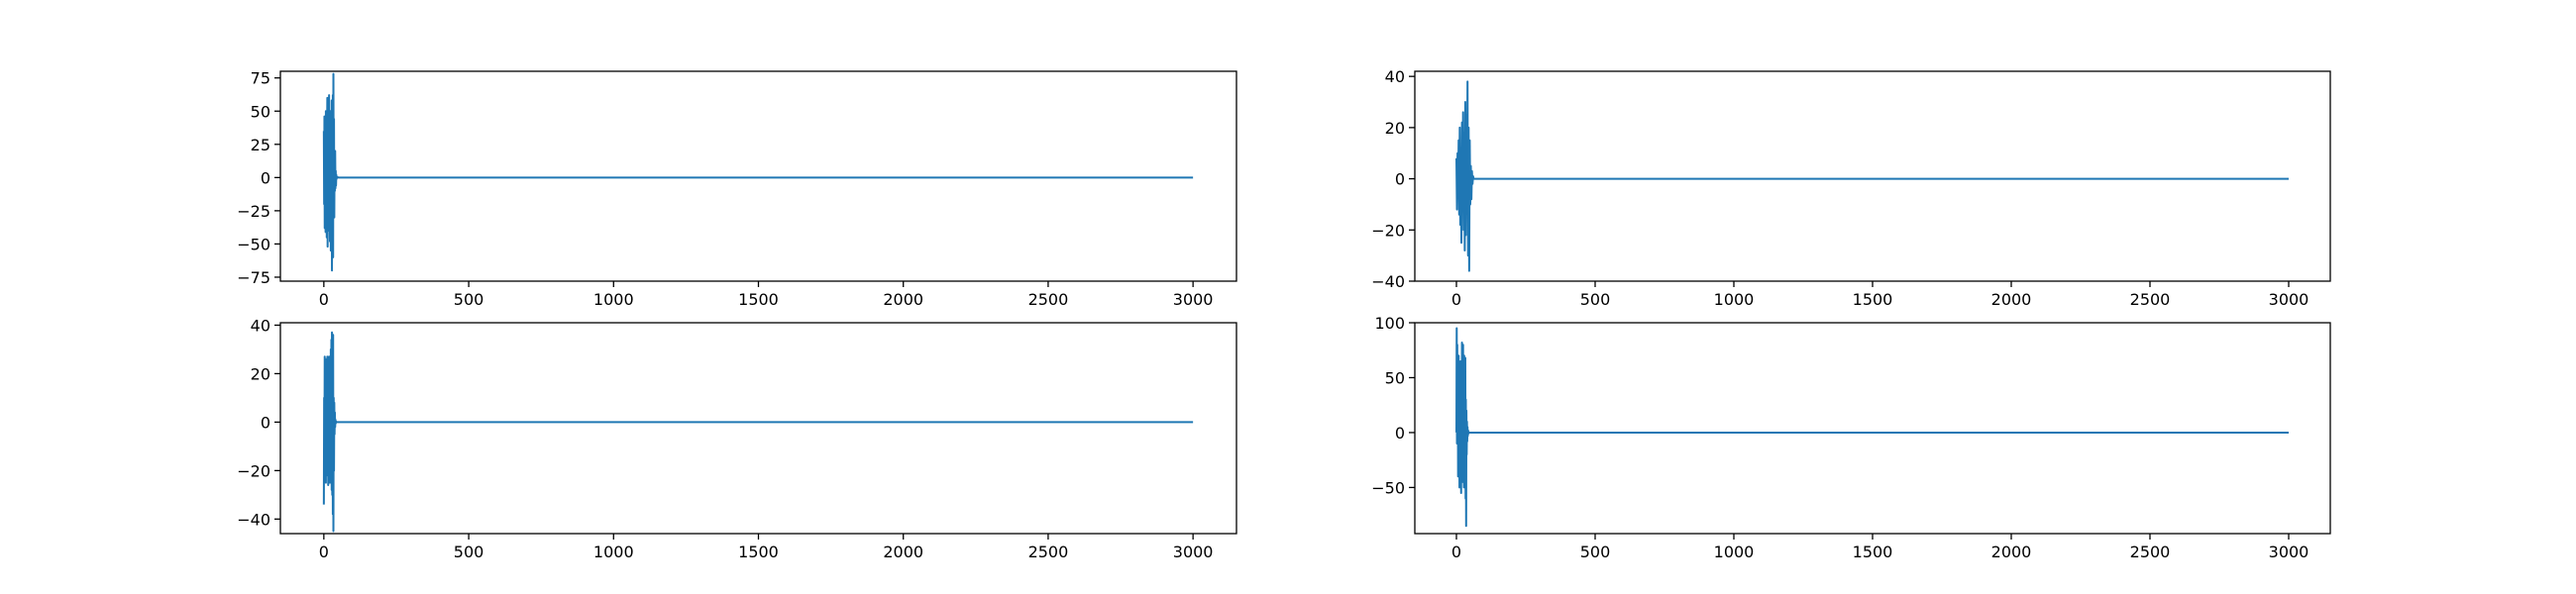 The width and height of the screenshot is (2576, 594). What do you see at coordinates (260, 79) in the screenshot?
I see `y-tick-label-top-left-6: 75` at bounding box center [260, 79].